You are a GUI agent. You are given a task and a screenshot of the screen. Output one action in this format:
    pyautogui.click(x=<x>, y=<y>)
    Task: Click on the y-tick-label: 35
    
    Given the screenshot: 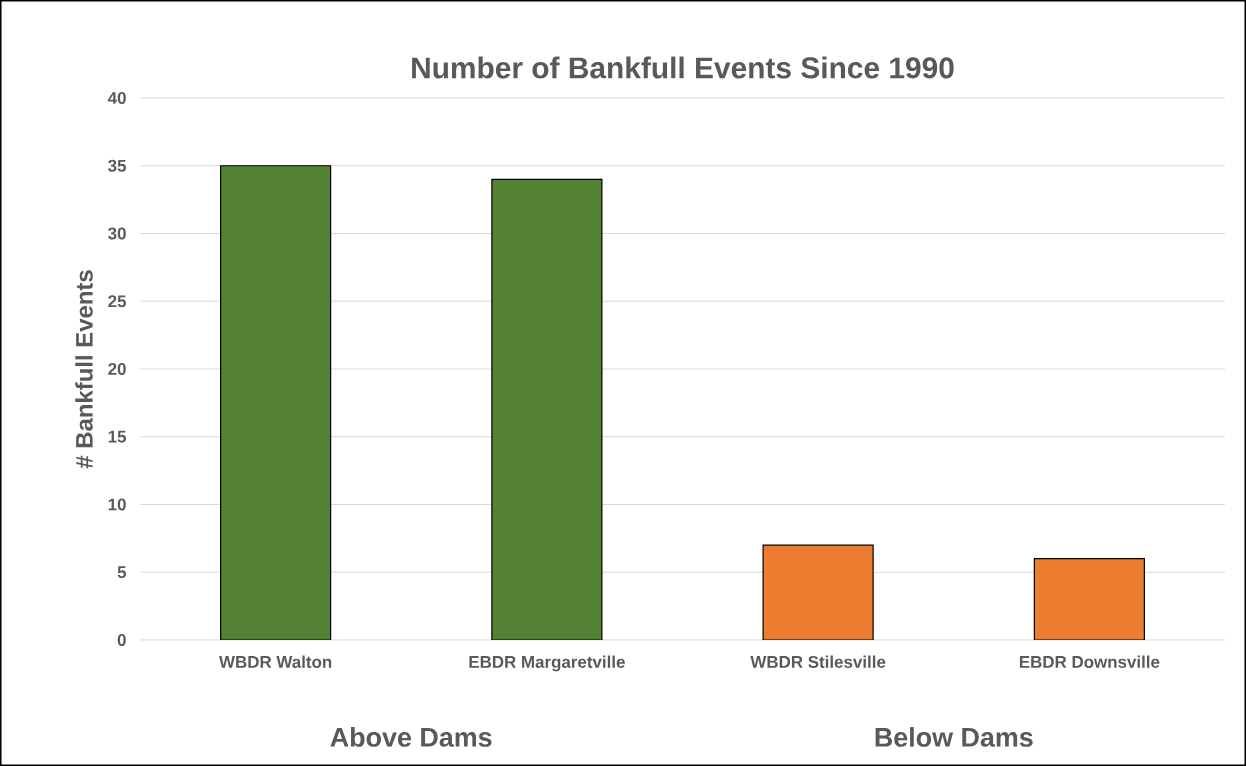 What is the action you would take?
    pyautogui.click(x=117, y=165)
    